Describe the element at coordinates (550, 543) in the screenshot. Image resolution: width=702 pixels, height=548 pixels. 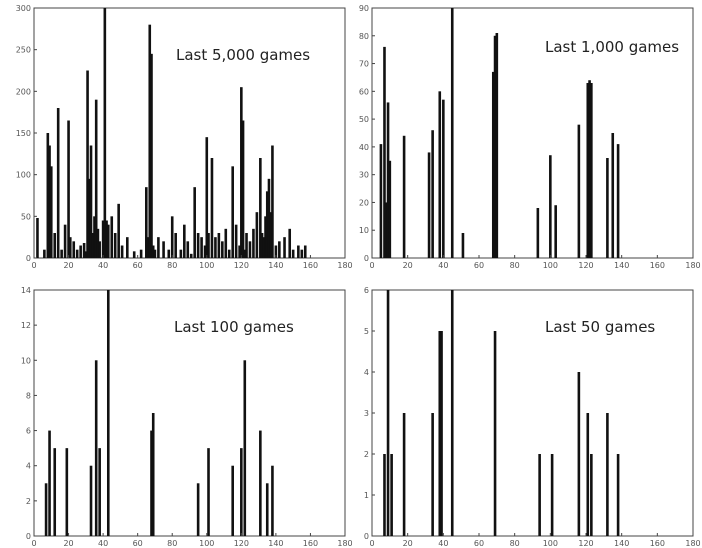
I see `x-tick-label: 100` at that location.